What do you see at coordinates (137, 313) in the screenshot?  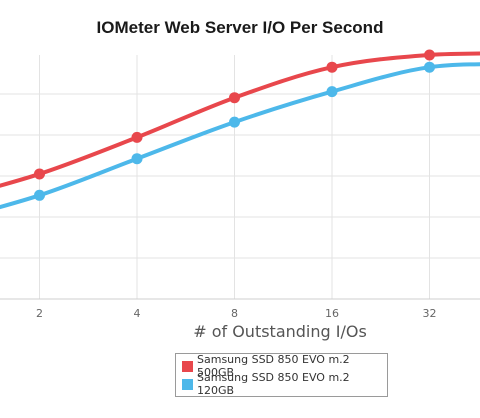 I see `x-tick-label: 4` at bounding box center [137, 313].